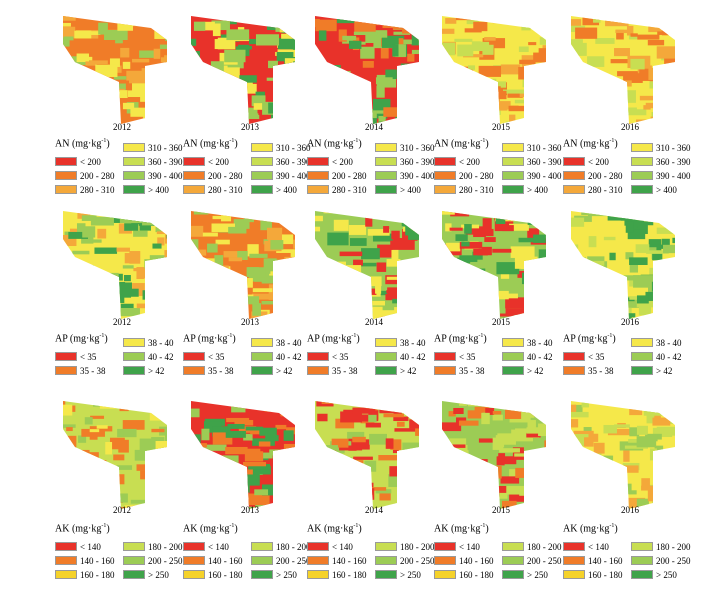 This screenshot has height=591, width=708. I want to click on legend-label: 200 - 280, so click(97, 175).